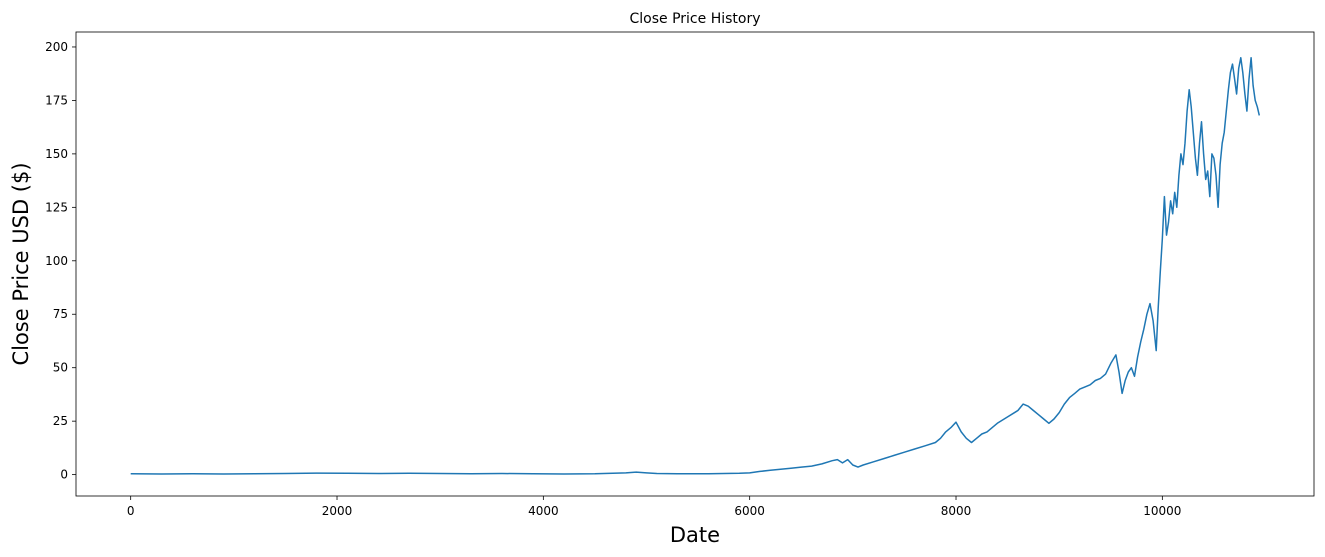 This screenshot has width=1325, height=557. What do you see at coordinates (60, 368) in the screenshot?
I see `y-tick-label: 50` at bounding box center [60, 368].